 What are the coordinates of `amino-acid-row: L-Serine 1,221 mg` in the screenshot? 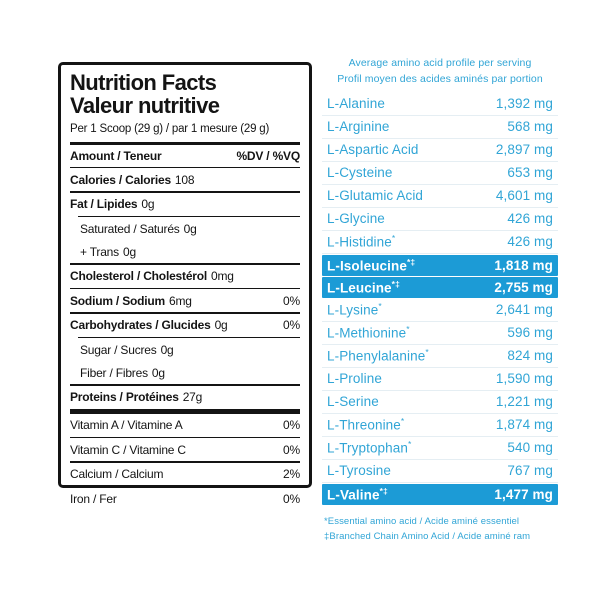 It's located at (440, 402).